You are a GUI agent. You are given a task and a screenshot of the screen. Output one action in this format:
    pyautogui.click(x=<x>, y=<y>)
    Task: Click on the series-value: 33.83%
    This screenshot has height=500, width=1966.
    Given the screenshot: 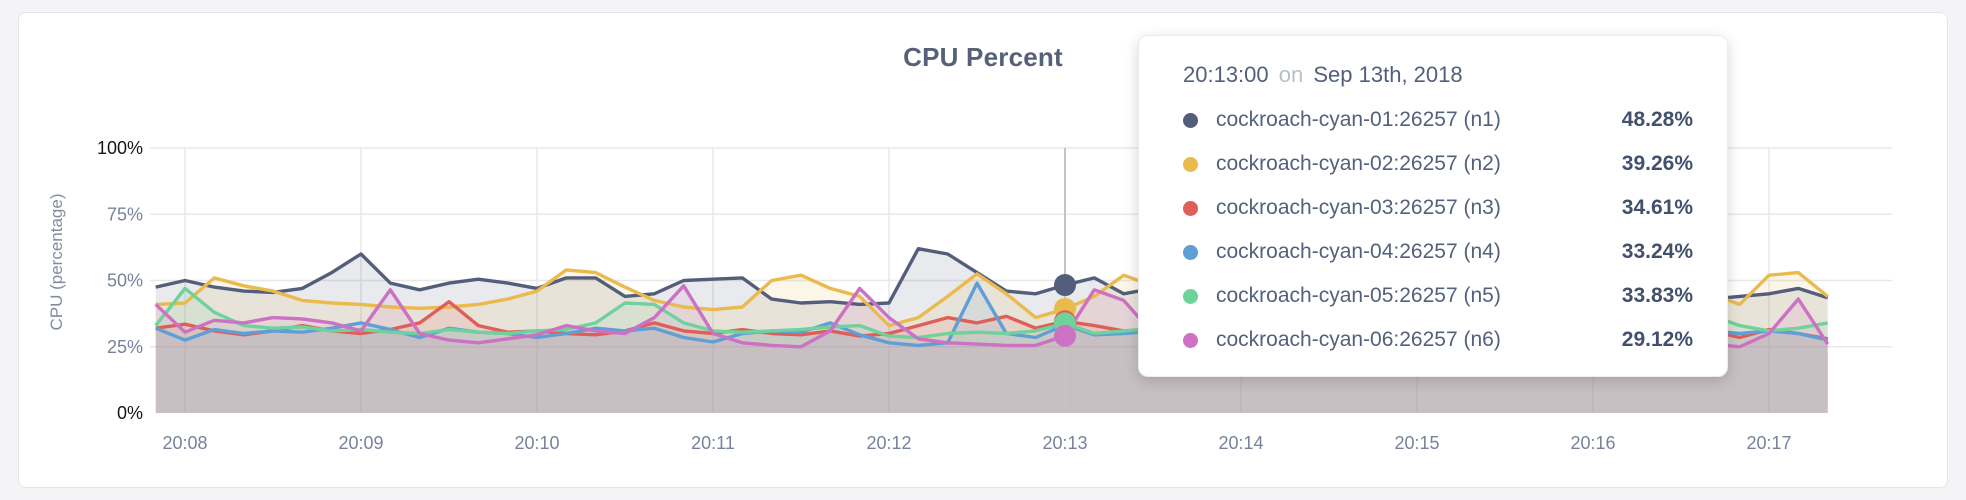 What is the action you would take?
    pyautogui.click(x=1657, y=295)
    